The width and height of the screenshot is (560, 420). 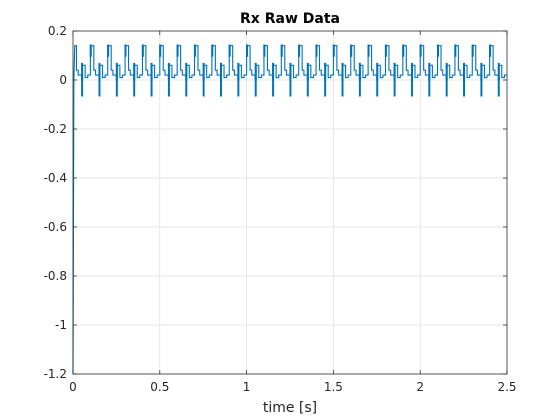 What do you see at coordinates (63, 80) in the screenshot?
I see `y-tick-label: 0` at bounding box center [63, 80].